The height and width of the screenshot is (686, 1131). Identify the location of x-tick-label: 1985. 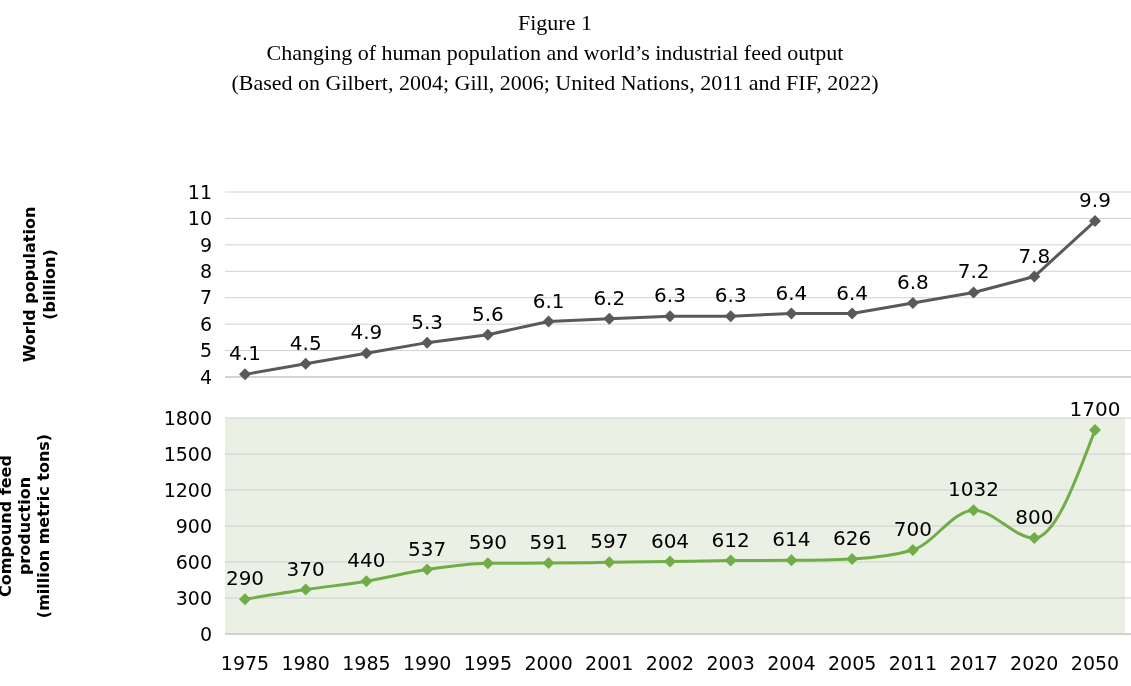
(366, 663).